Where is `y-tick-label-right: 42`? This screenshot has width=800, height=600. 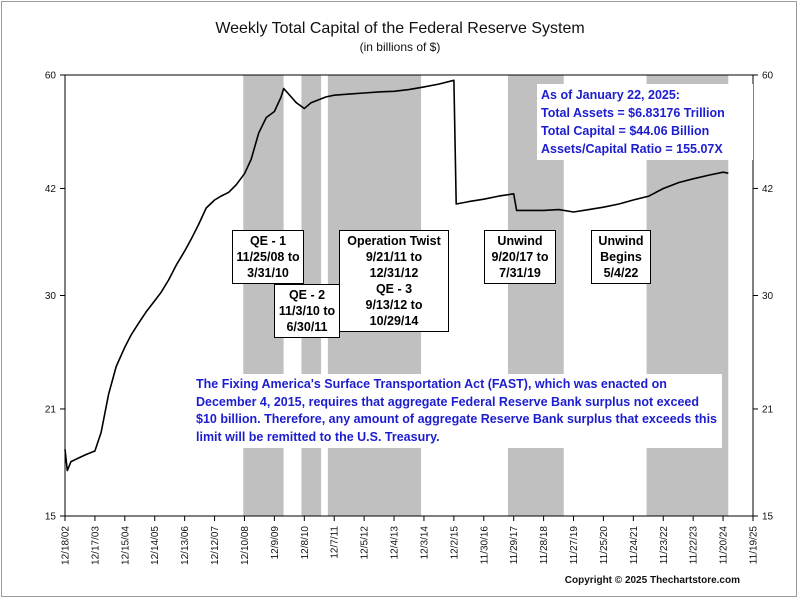
y-tick-label-right: 42 is located at coordinates (768, 189).